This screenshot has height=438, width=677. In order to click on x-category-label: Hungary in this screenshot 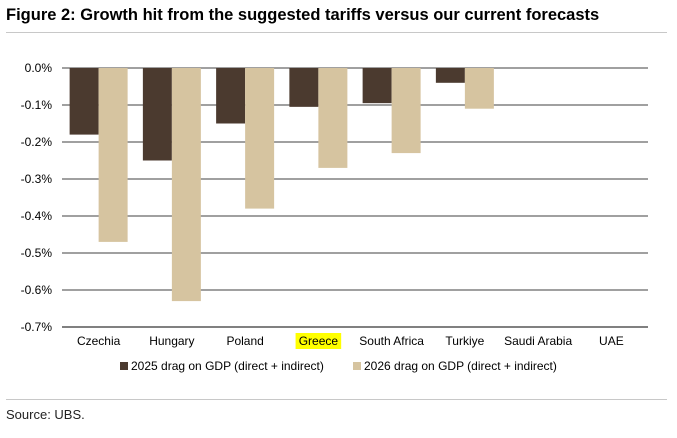, I will do `click(171, 341)`.